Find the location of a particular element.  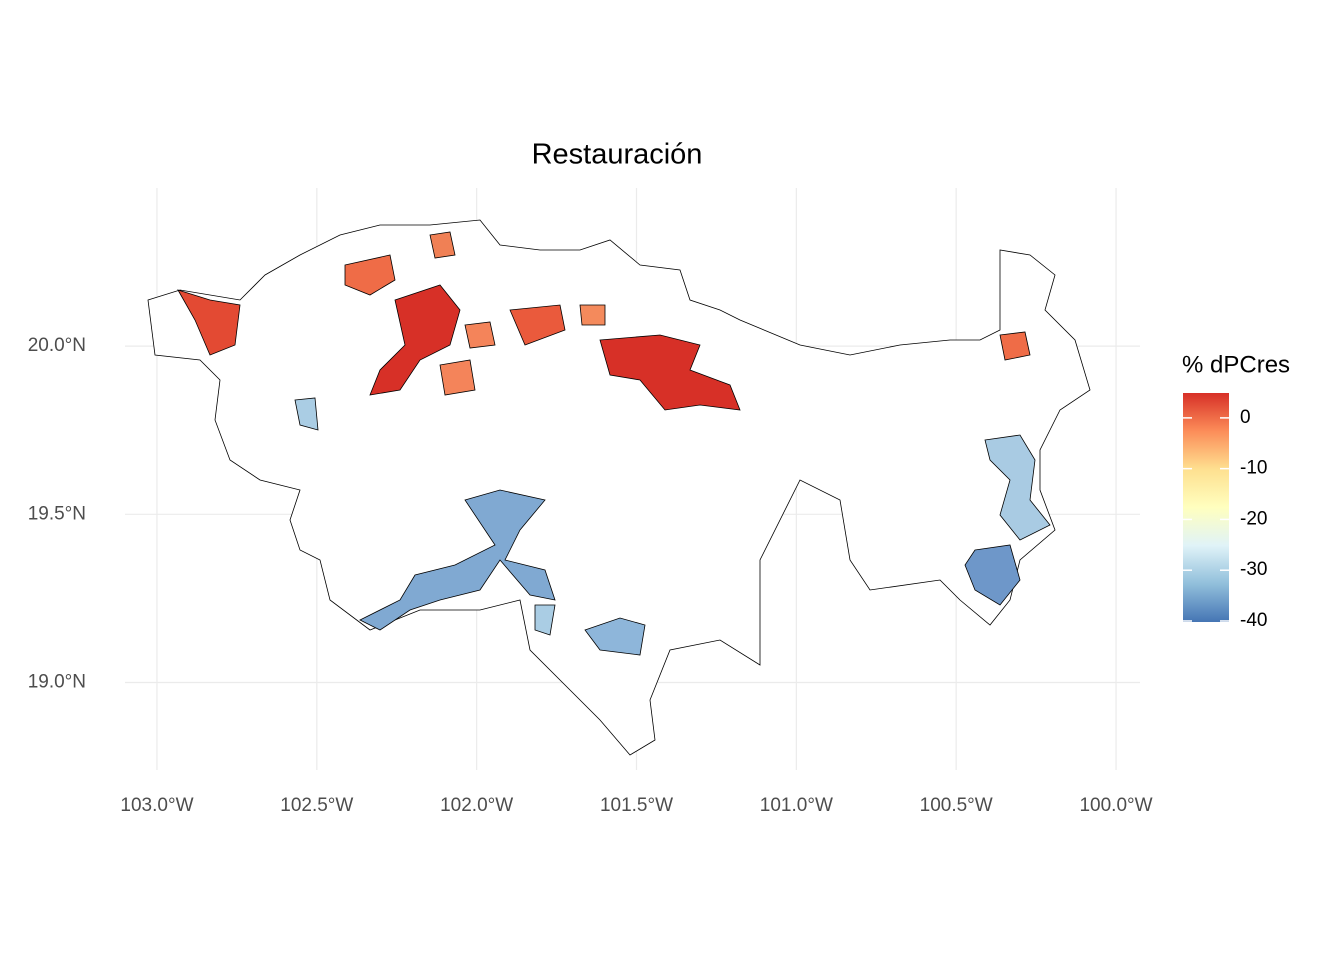

chart-title: Restauración is located at coordinates (617, 155).